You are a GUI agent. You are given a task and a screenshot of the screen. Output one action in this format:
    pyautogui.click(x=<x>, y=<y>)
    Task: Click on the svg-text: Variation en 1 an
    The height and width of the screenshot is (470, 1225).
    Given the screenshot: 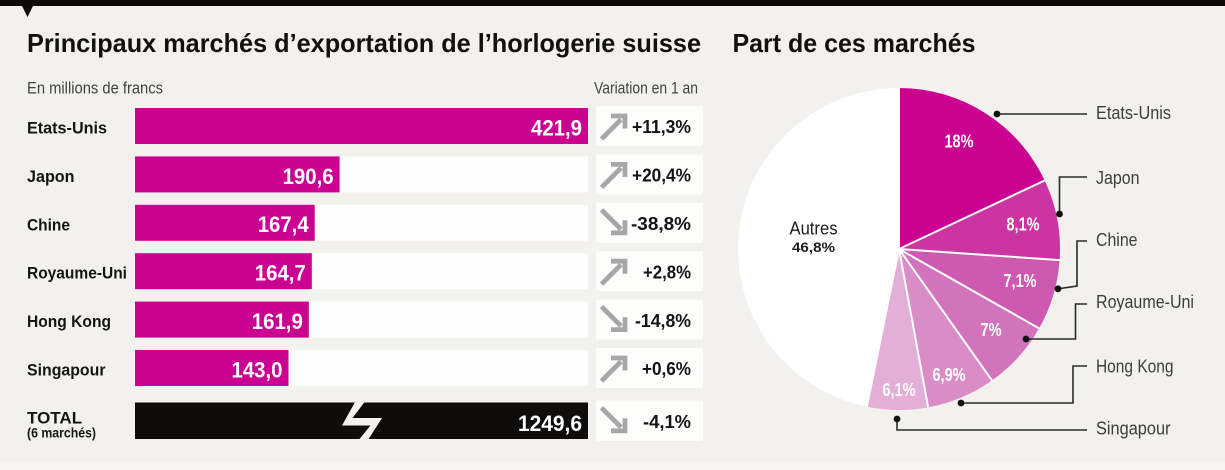 What is the action you would take?
    pyautogui.click(x=646, y=88)
    